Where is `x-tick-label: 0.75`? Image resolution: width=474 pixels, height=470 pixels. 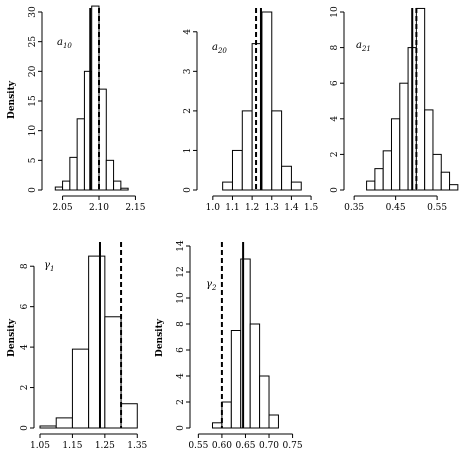
x-tick-label: 0.75 is located at coordinates (293, 446).